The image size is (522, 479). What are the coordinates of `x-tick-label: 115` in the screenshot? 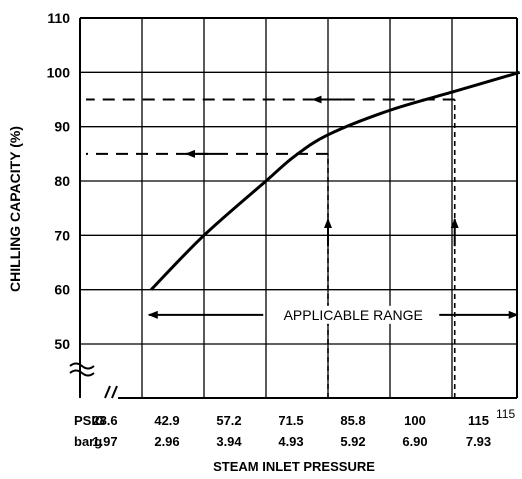 It's located at (478, 420).